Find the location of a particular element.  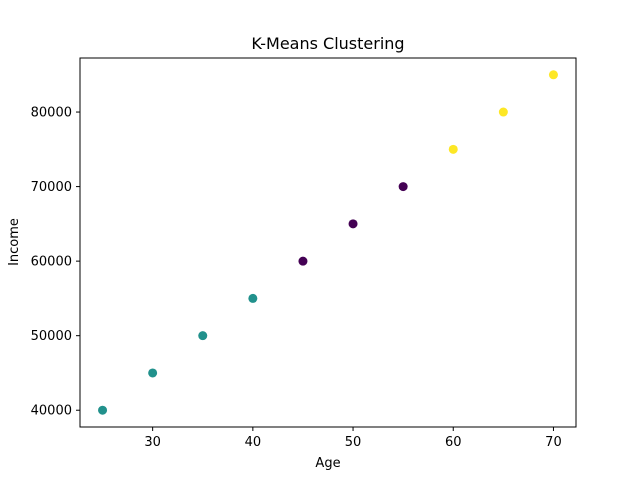

y-axis-ticks: 40000 50000 60000 70000 80000 is located at coordinates (55, 262).